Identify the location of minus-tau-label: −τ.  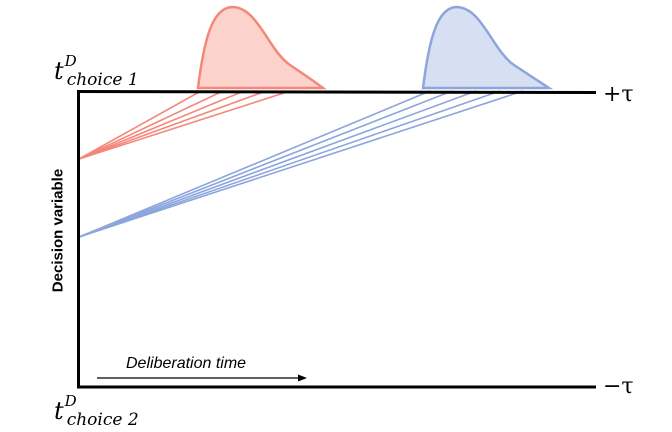
(618, 386).